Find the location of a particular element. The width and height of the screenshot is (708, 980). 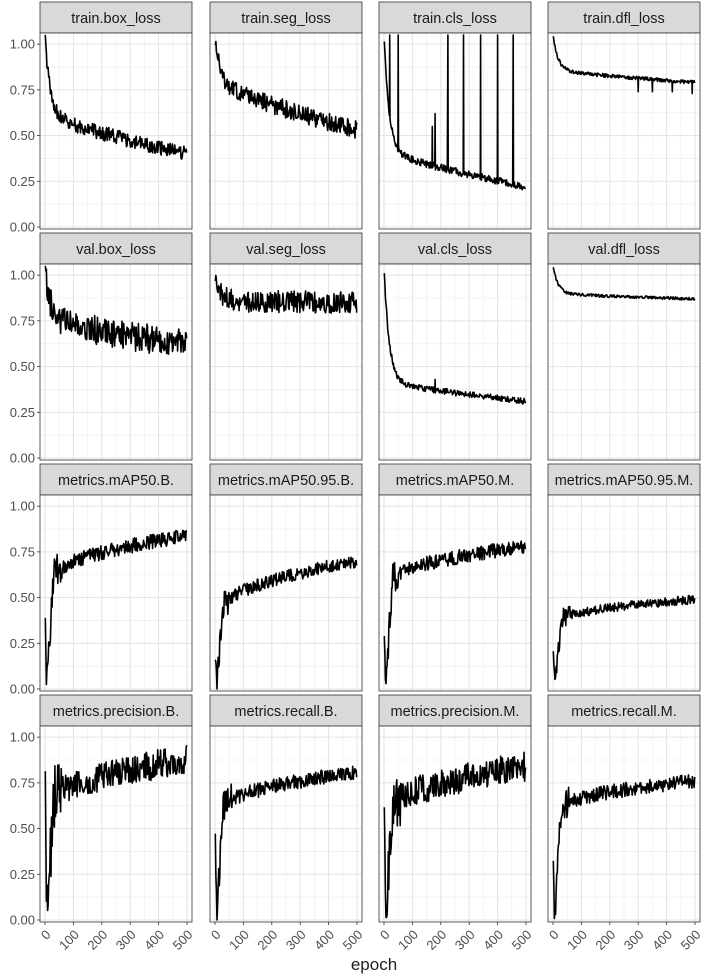

facet-title: metrics.recall.B. is located at coordinates (285, 712).